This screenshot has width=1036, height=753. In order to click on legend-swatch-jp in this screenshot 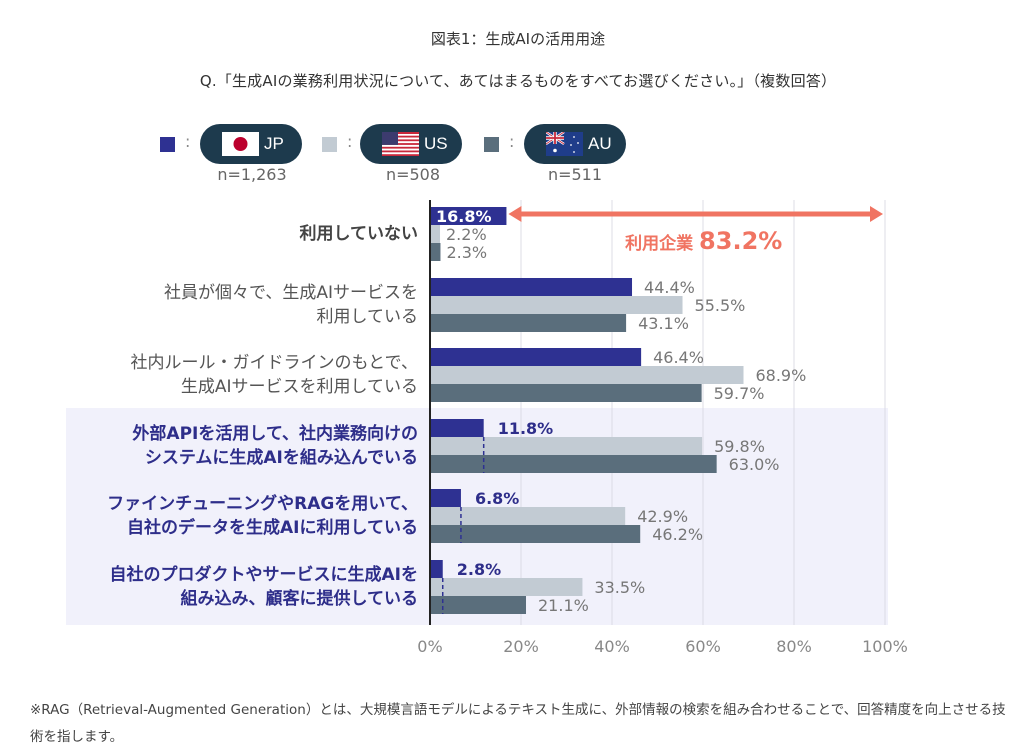, I will do `click(167, 144)`.